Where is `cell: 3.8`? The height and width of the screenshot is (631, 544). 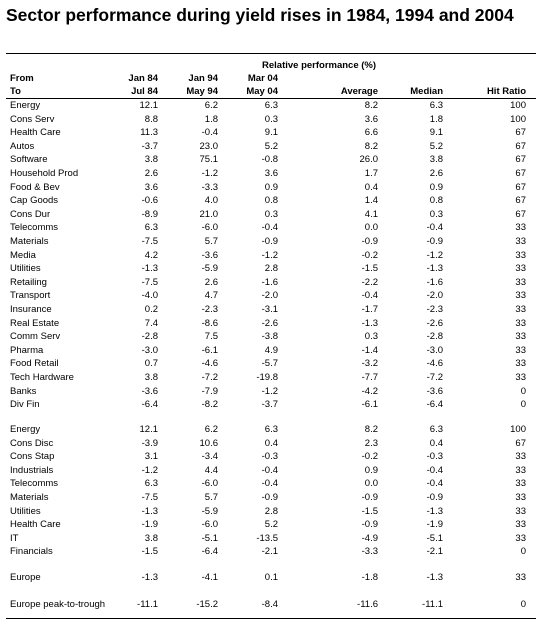
cell: 3.8 is located at coordinates (151, 377).